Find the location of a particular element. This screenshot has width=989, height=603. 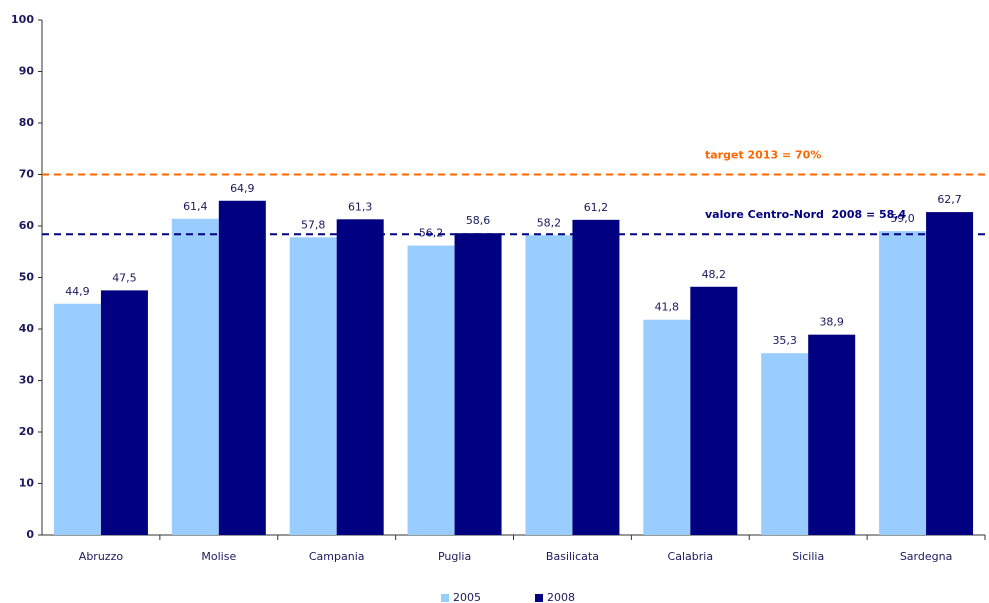

value-label: 59,0 is located at coordinates (902, 218).